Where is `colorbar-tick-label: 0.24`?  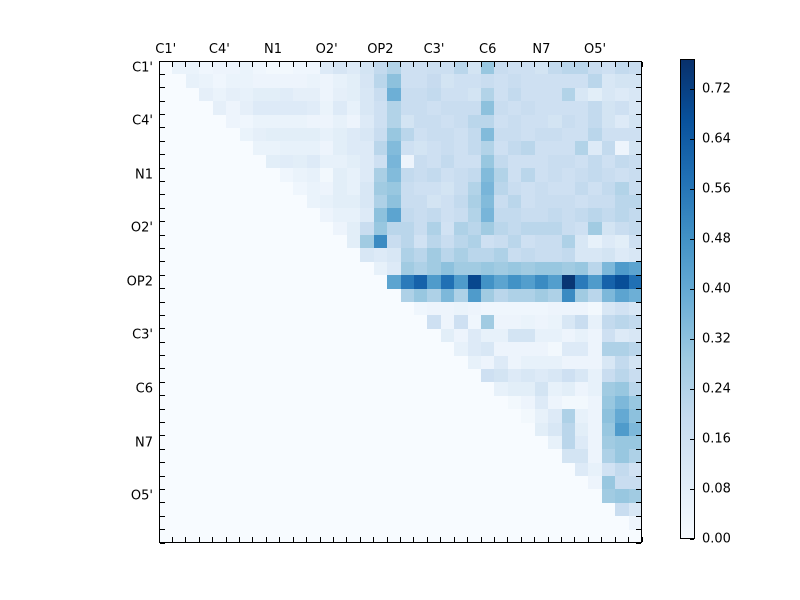 colorbar-tick-label: 0.24 is located at coordinates (716, 389).